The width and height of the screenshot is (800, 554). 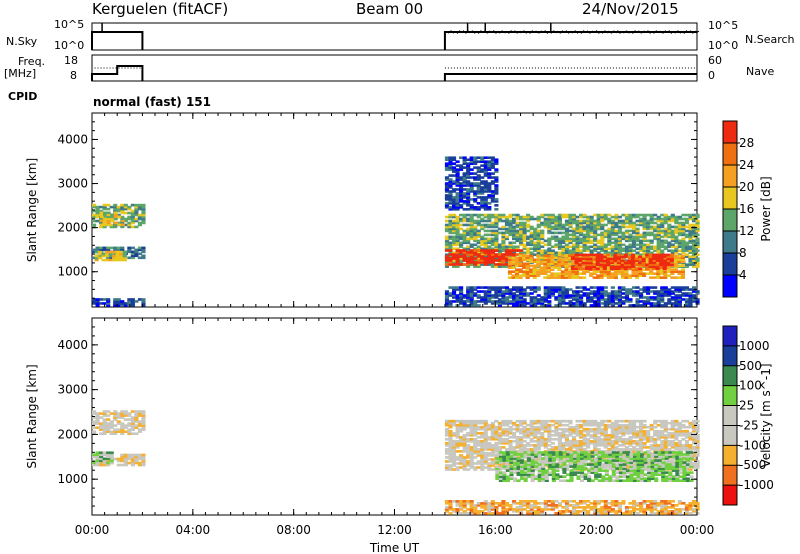 I want to click on power-panel-colorbar-tick-label: 20, so click(x=746, y=187).